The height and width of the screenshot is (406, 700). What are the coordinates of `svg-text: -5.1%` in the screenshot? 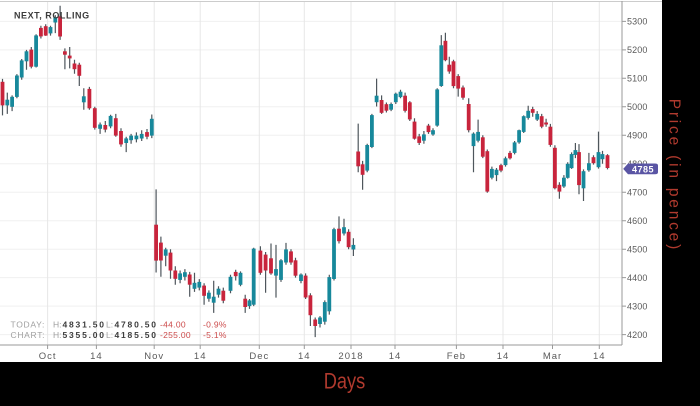 It's located at (215, 335).